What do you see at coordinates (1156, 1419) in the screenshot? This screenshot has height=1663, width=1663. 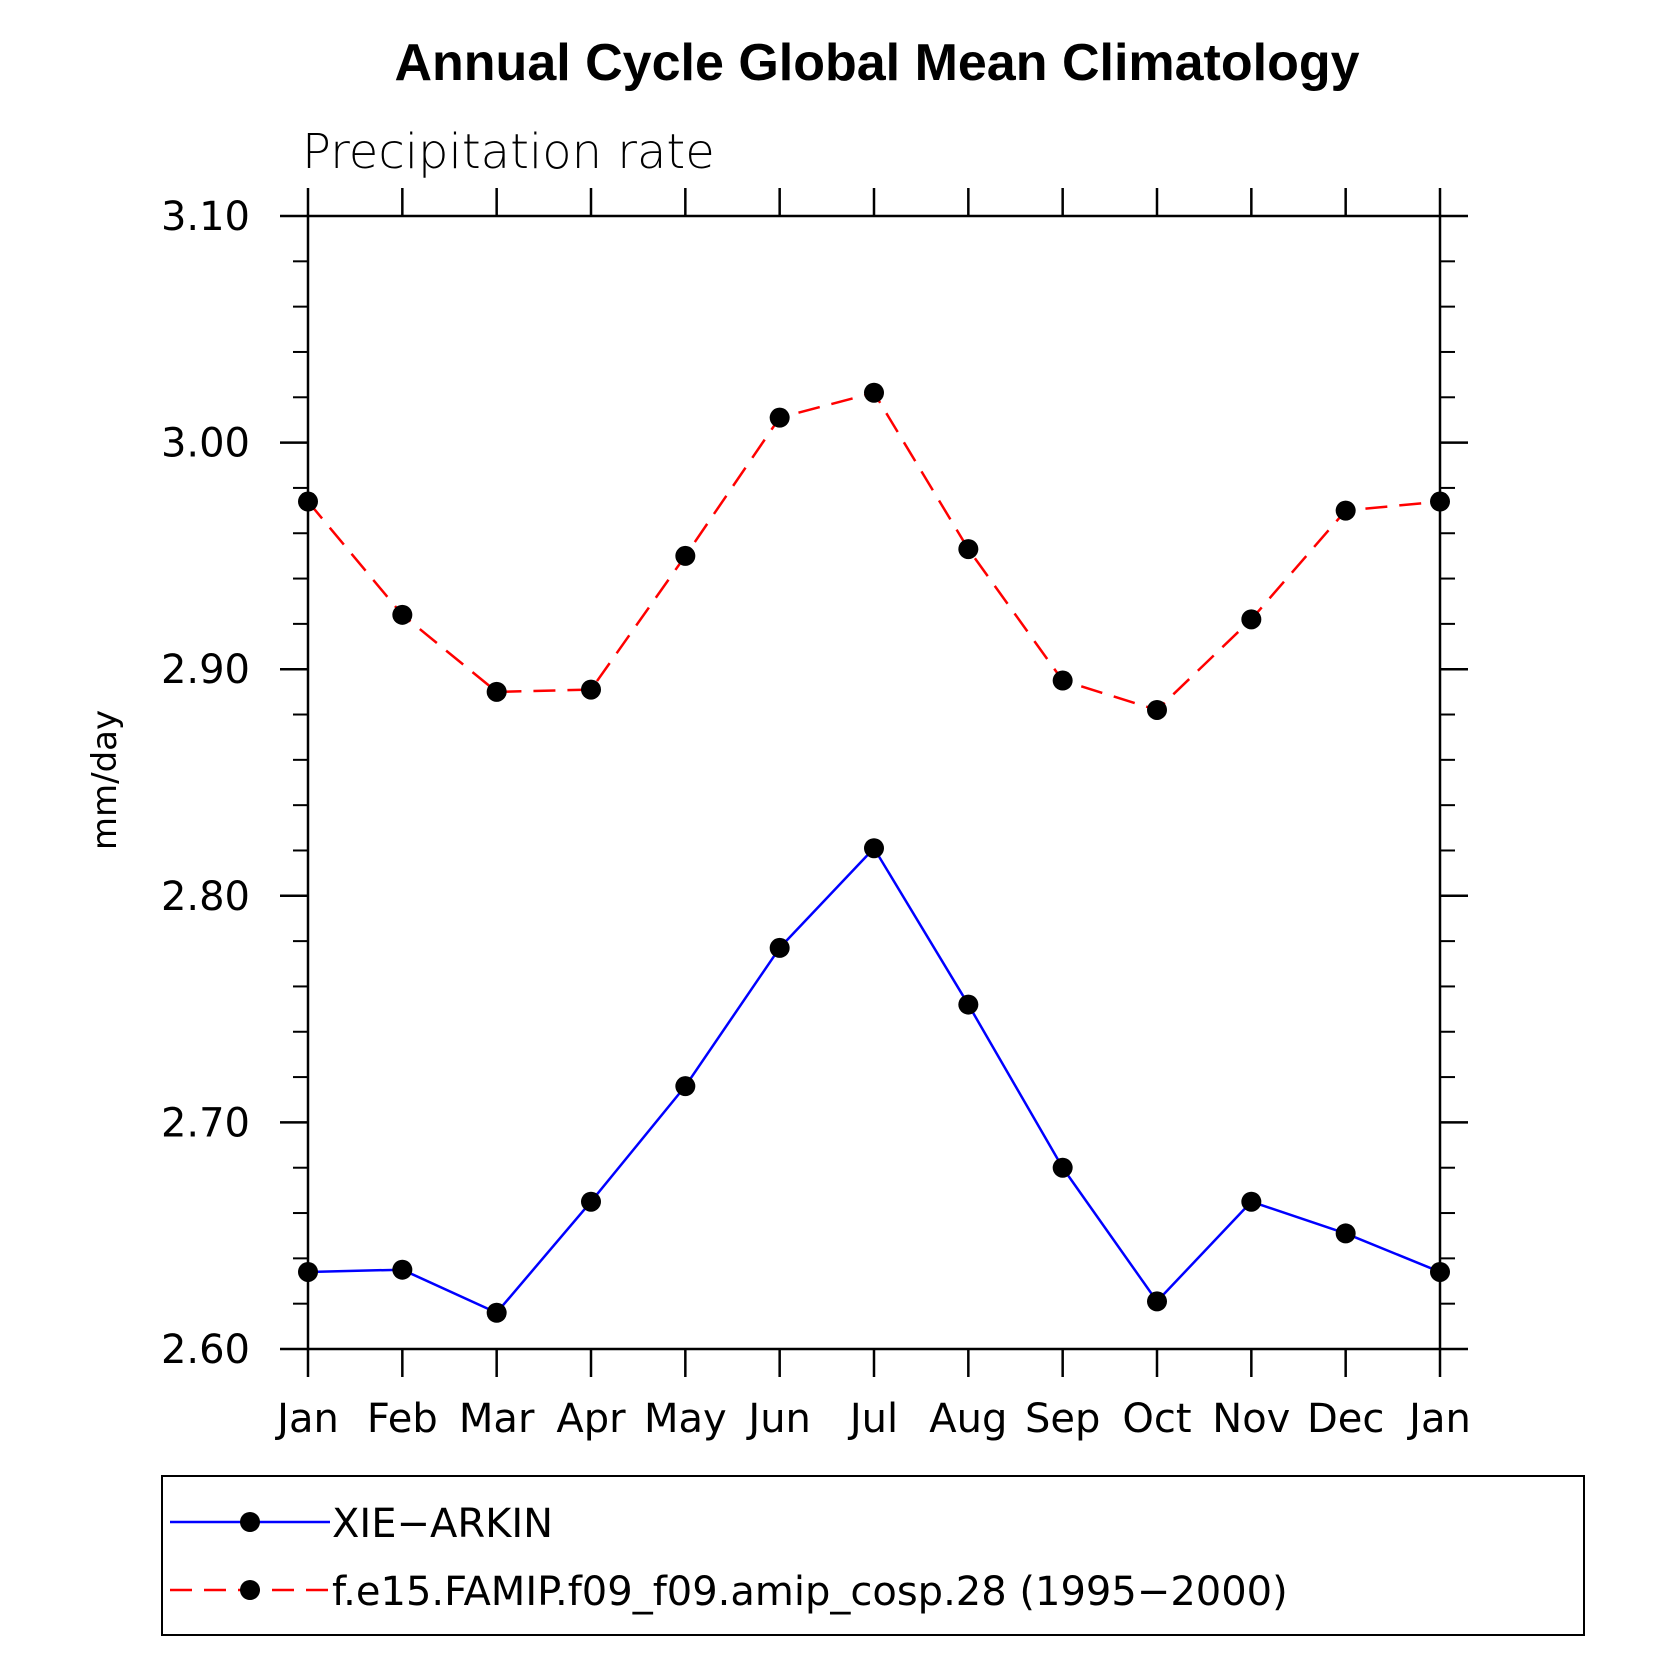 I see `x-tick-label: Oct` at bounding box center [1156, 1419].